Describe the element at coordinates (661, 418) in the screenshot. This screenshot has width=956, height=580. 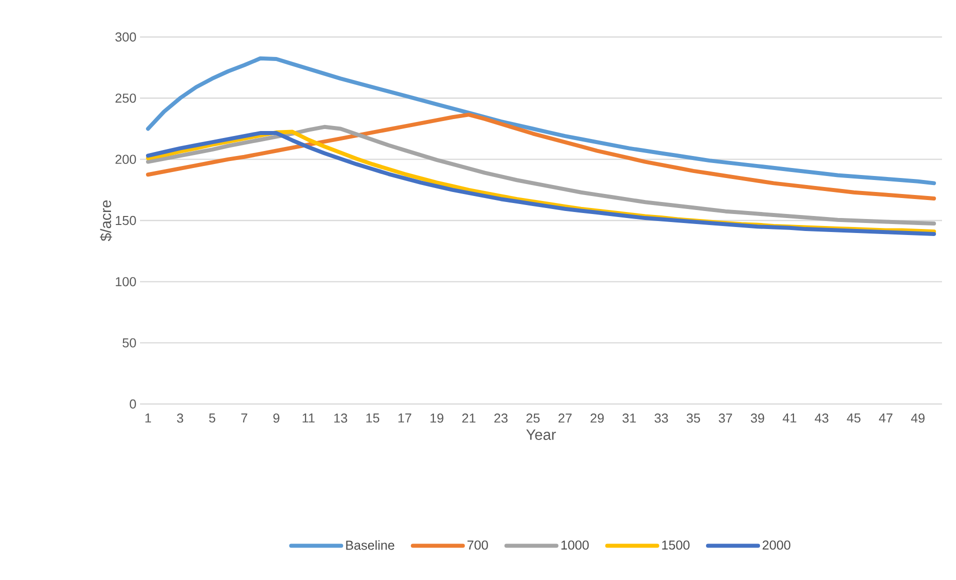
I see `x-tick-label: 33` at that location.